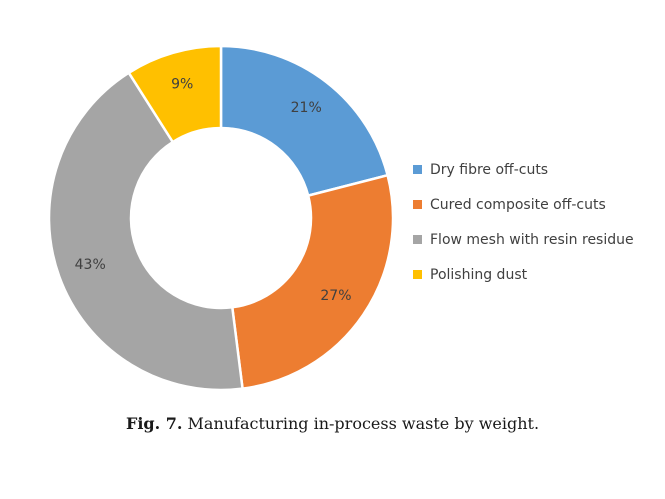 Image resolution: width=665 pixels, height=499 pixels. What do you see at coordinates (479, 274) in the screenshot?
I see `legend-label: Polishing dust` at bounding box center [479, 274].